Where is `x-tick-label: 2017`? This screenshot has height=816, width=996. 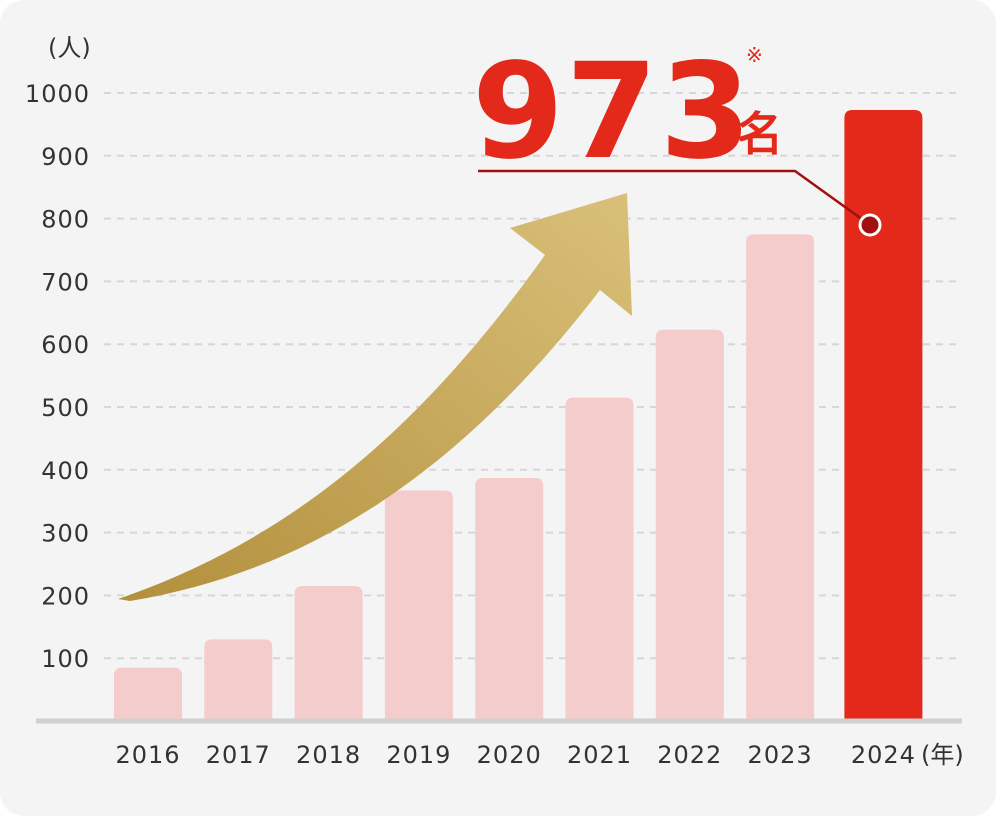
x-tick-label: 2017 is located at coordinates (238, 755).